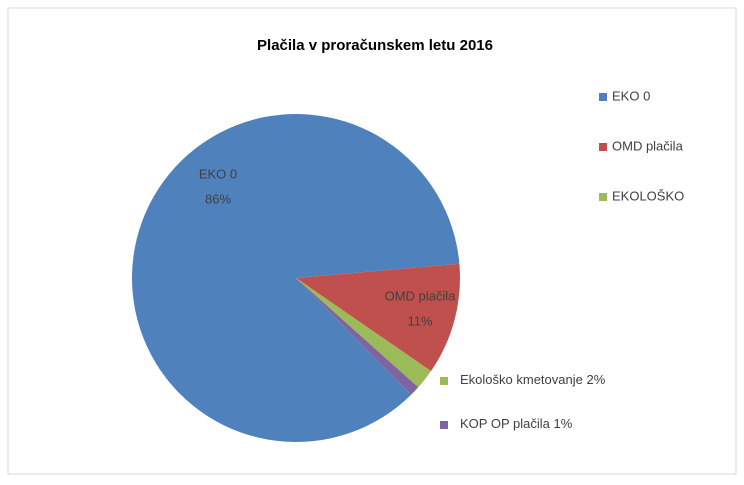 The height and width of the screenshot is (485, 744). I want to click on slice-label: Ekološko kmetovanje 2%, so click(533, 379).